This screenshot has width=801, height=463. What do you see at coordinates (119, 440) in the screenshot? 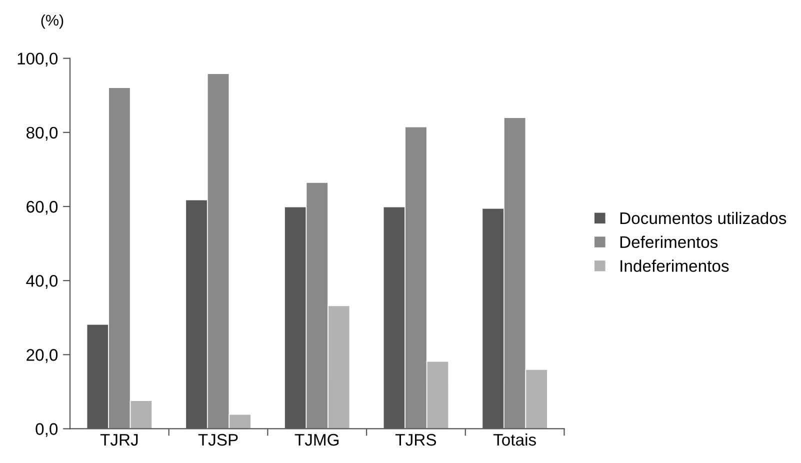
I see `x-tick-label: TJRJ` at bounding box center [119, 440].